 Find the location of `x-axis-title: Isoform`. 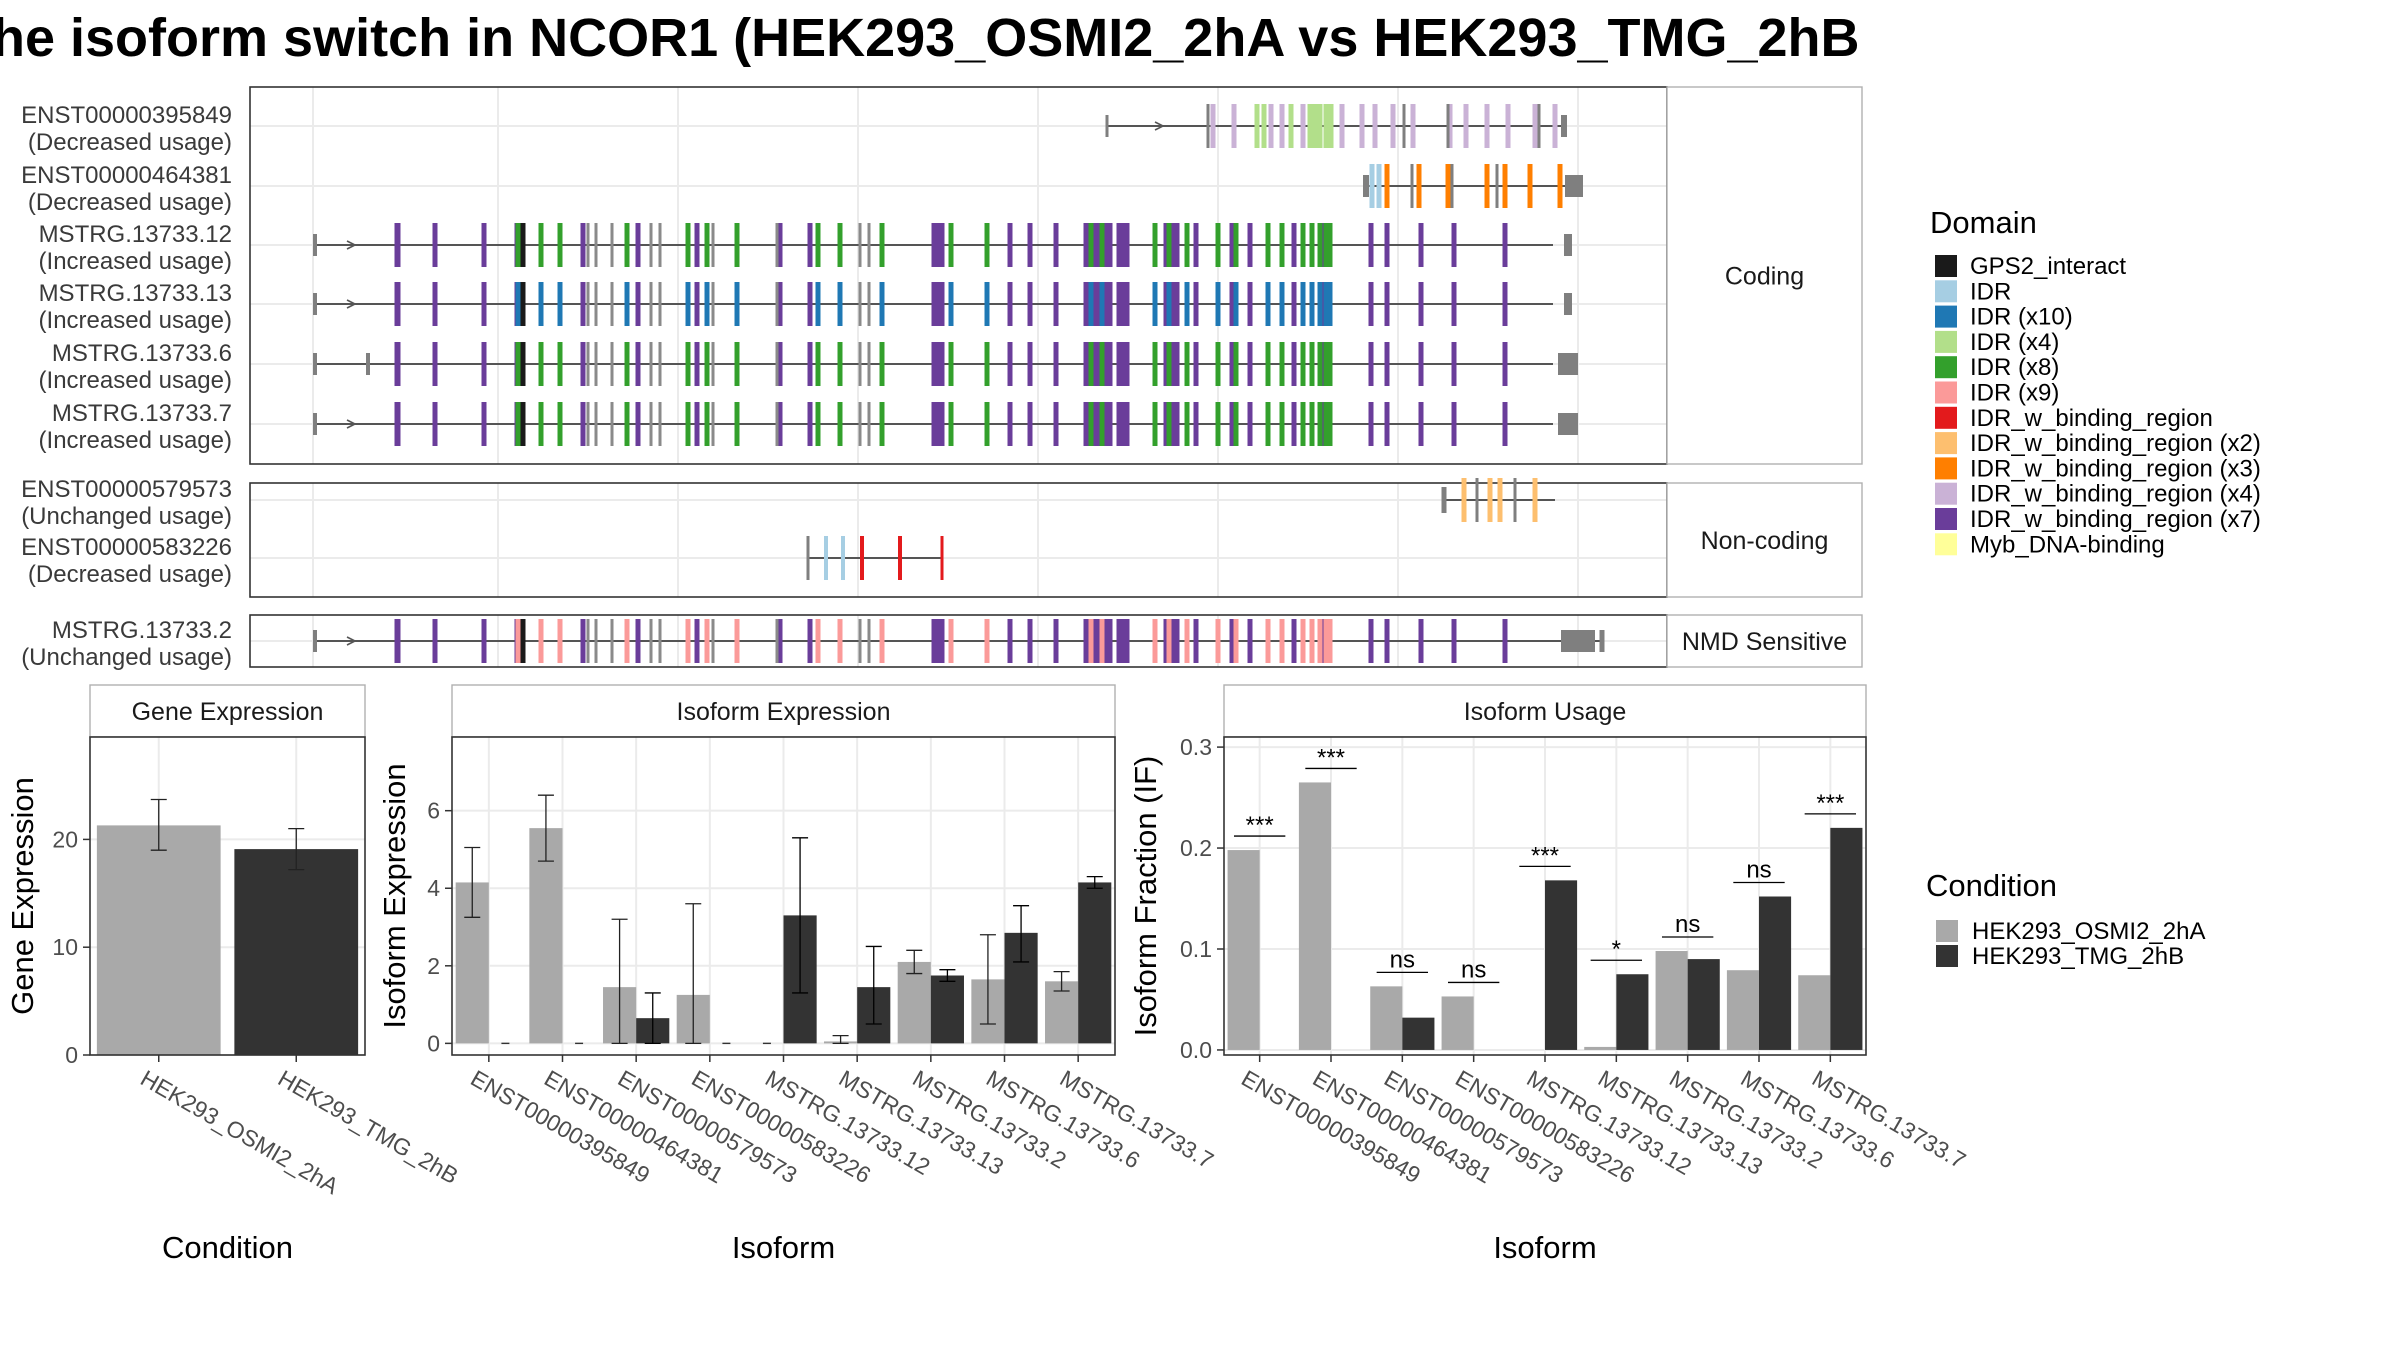

x-axis-title: Isoform is located at coordinates (1544, 1247).